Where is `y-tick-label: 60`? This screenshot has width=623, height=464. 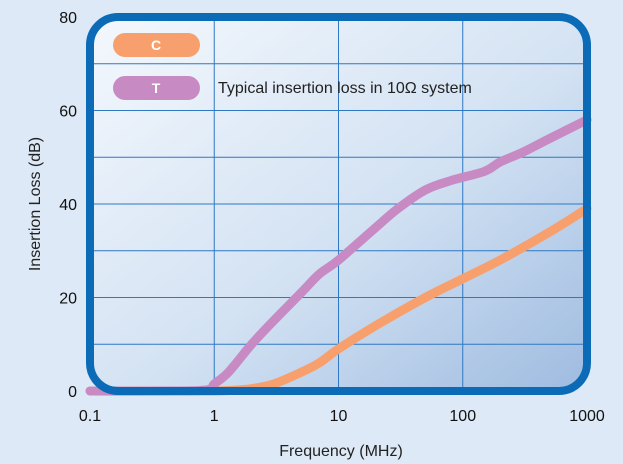
y-tick-label: 60 is located at coordinates (68, 112).